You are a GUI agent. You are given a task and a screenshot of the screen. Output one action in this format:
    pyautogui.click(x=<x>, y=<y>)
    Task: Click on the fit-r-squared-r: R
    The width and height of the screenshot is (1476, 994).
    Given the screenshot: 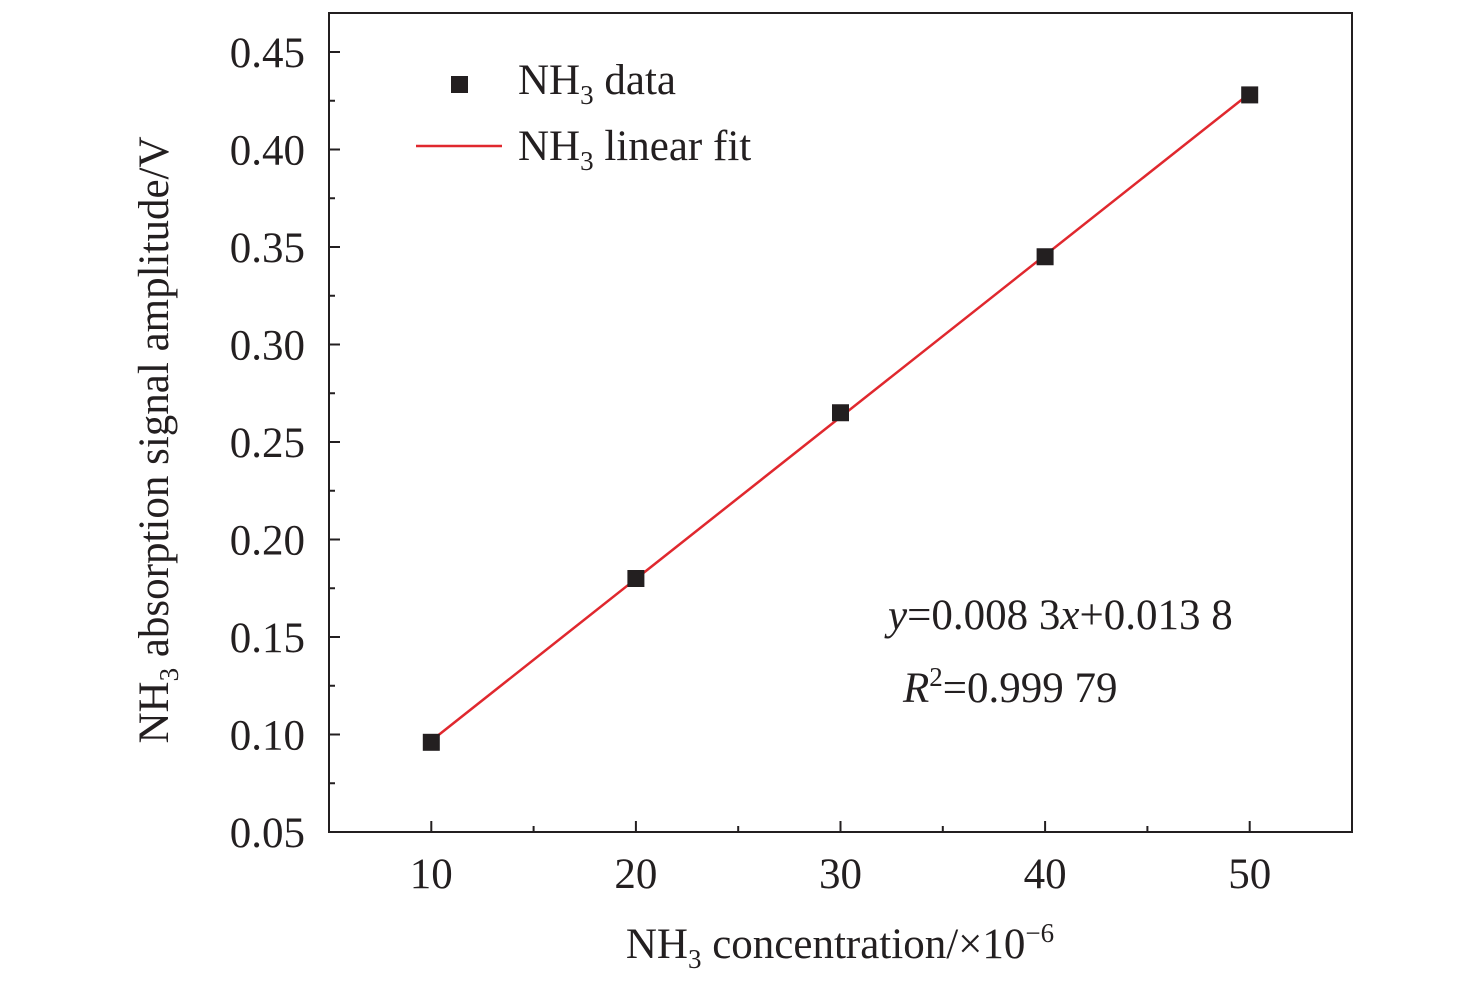 What is the action you would take?
    pyautogui.click(x=915, y=688)
    